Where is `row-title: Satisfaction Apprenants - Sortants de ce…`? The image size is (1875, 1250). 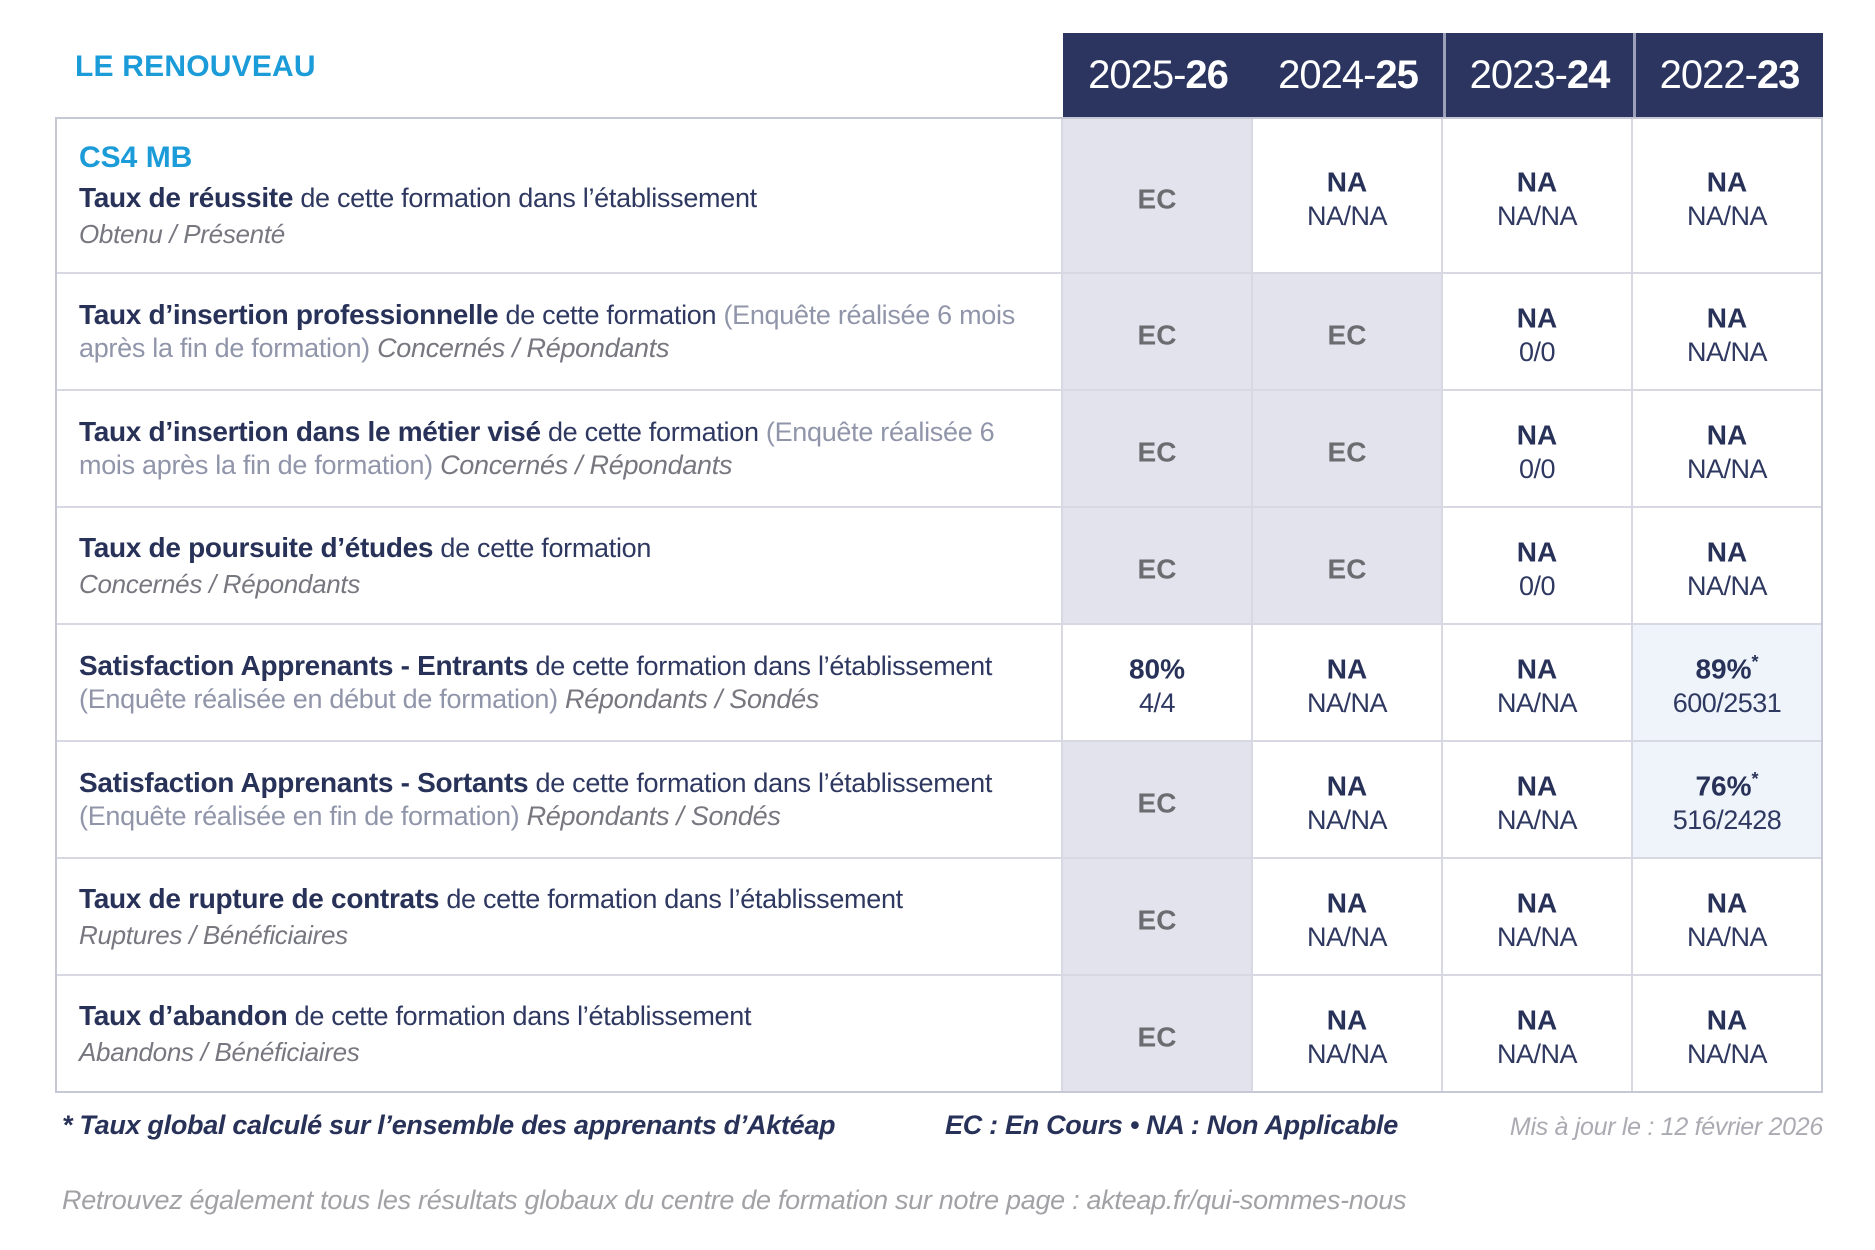 row-title: Satisfaction Apprenants - Sortants de ce… is located at coordinates (563, 799).